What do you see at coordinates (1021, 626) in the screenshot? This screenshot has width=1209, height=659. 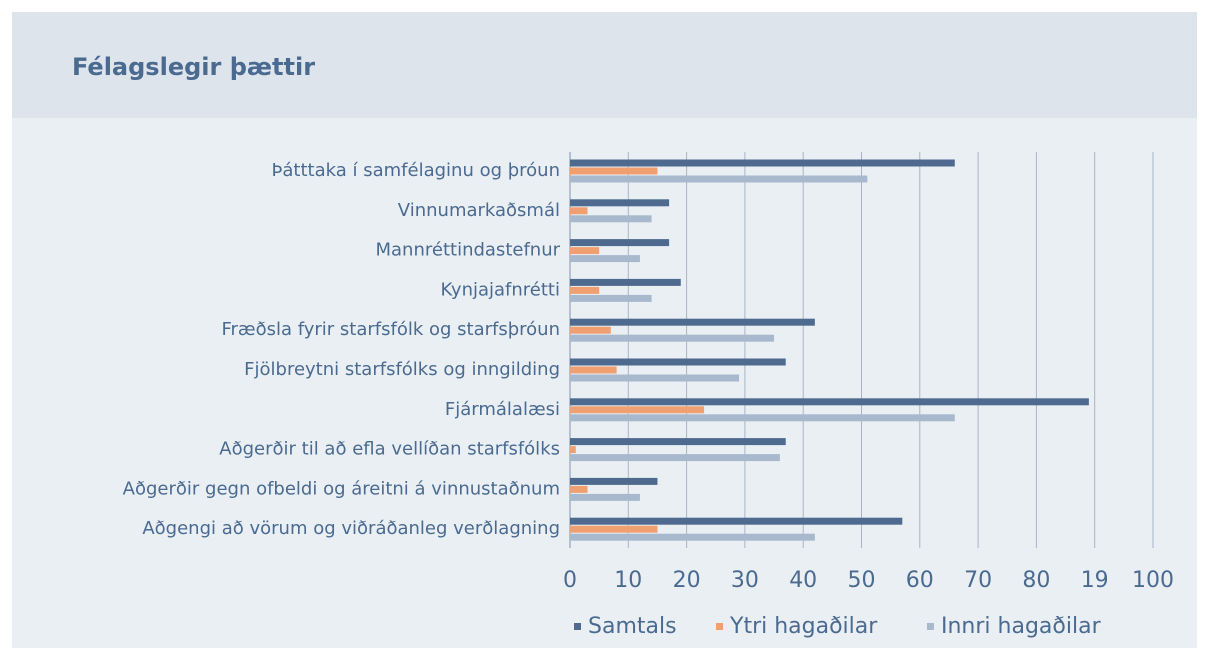 I see `legend-label: Innri hagaðilar` at bounding box center [1021, 626].